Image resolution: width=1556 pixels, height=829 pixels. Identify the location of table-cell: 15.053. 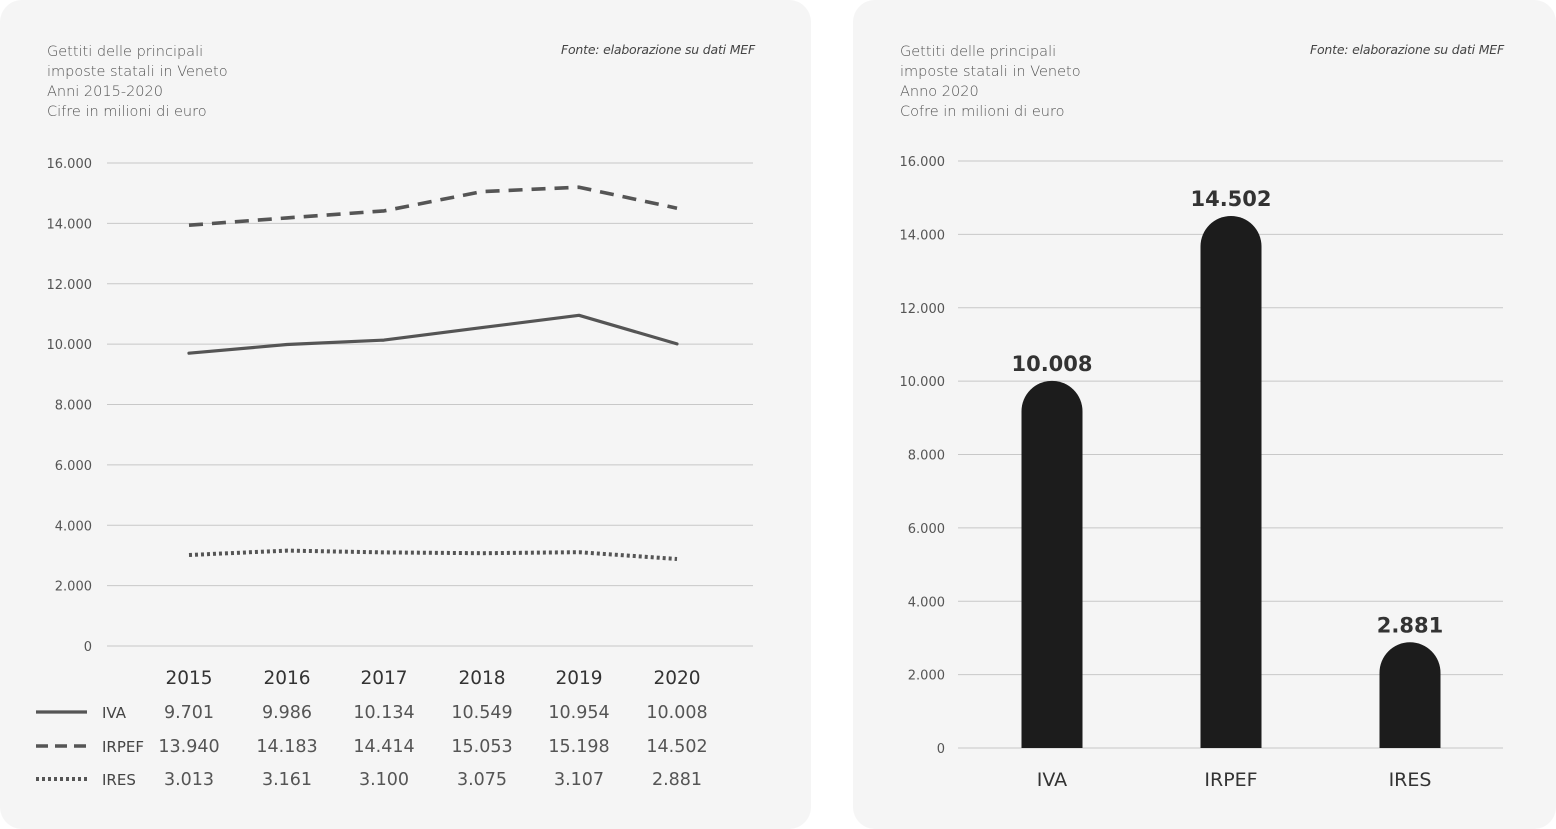
(481, 747).